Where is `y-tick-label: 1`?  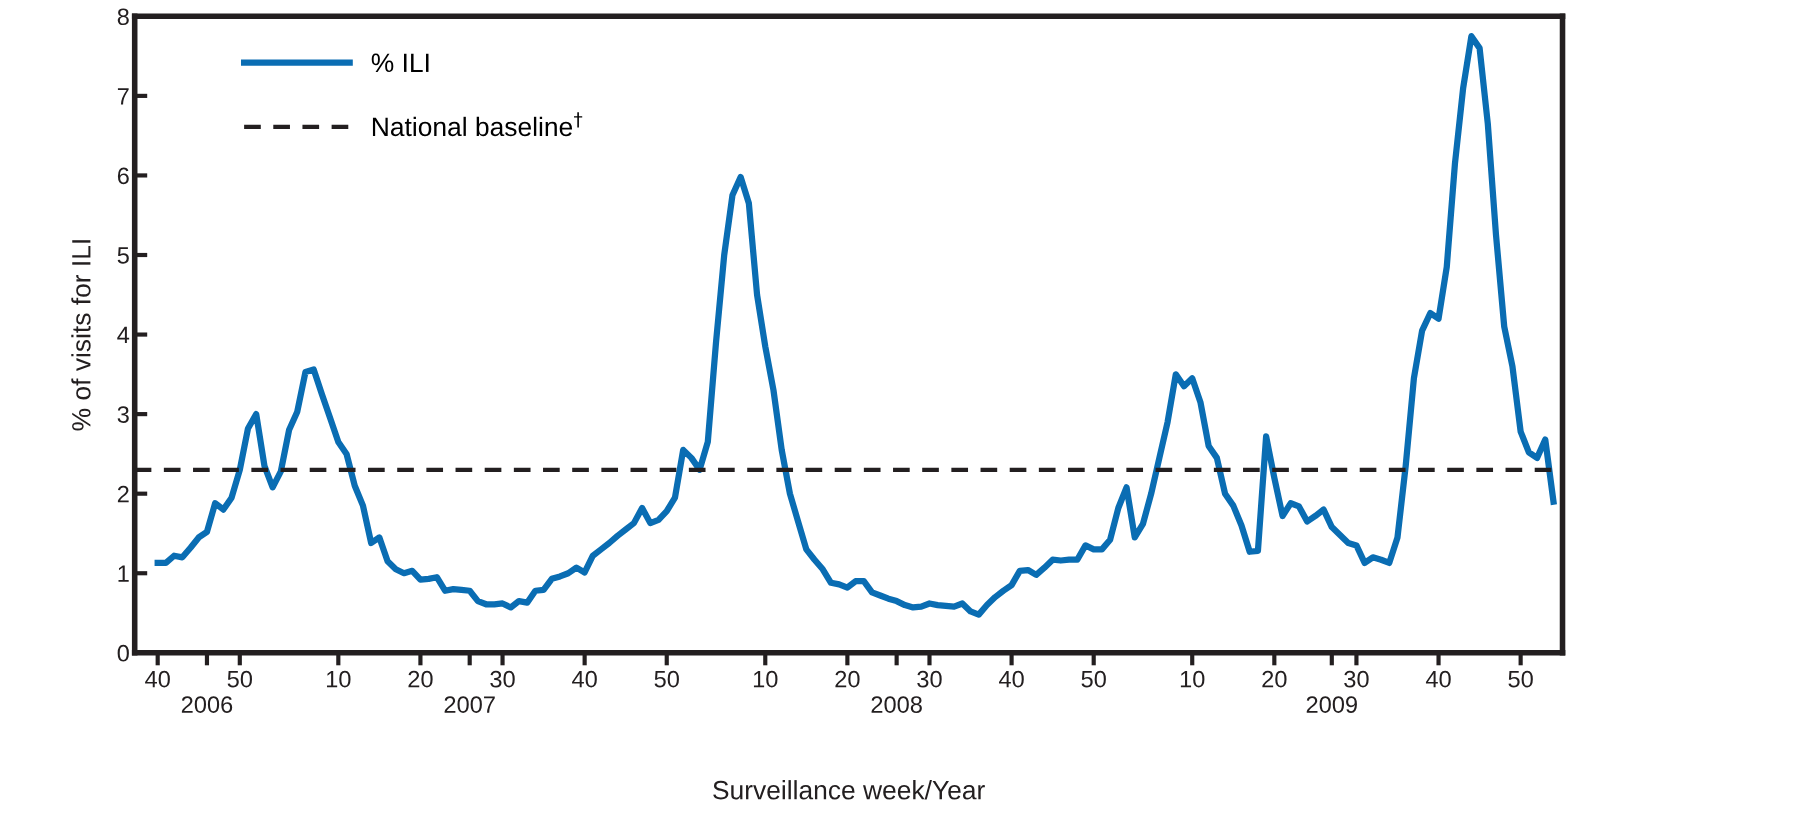 y-tick-label: 1 is located at coordinates (123, 573).